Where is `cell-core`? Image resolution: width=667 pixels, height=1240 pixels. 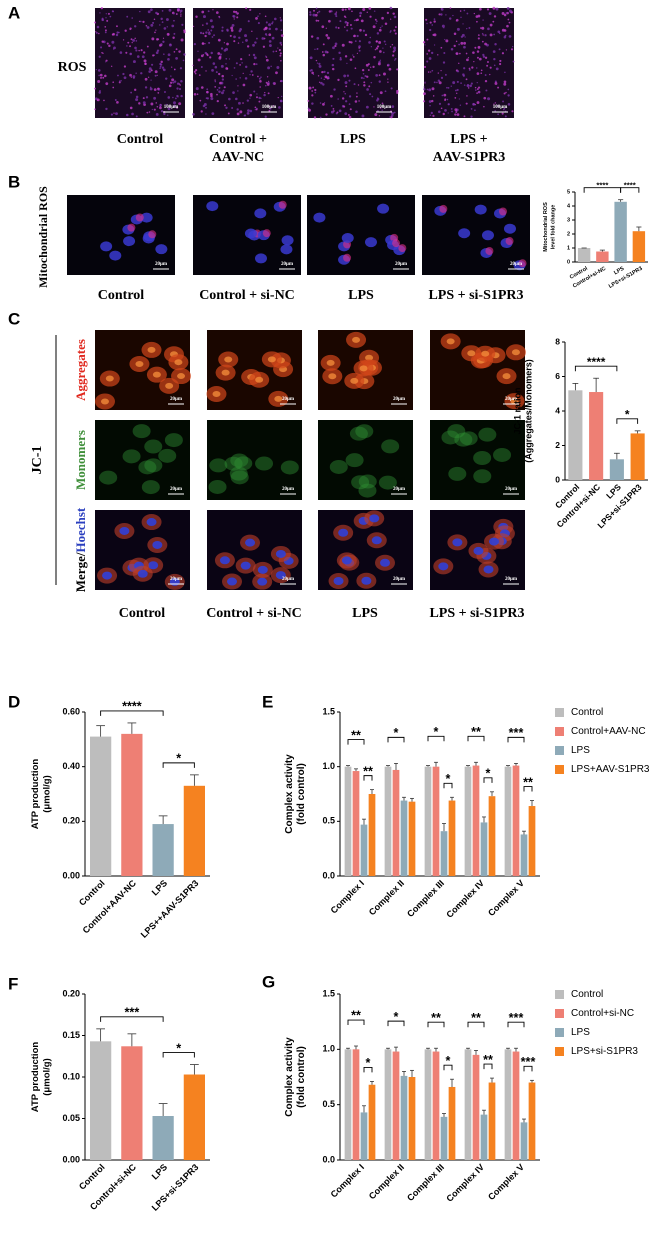
cell-core is located at coordinates (139, 363).